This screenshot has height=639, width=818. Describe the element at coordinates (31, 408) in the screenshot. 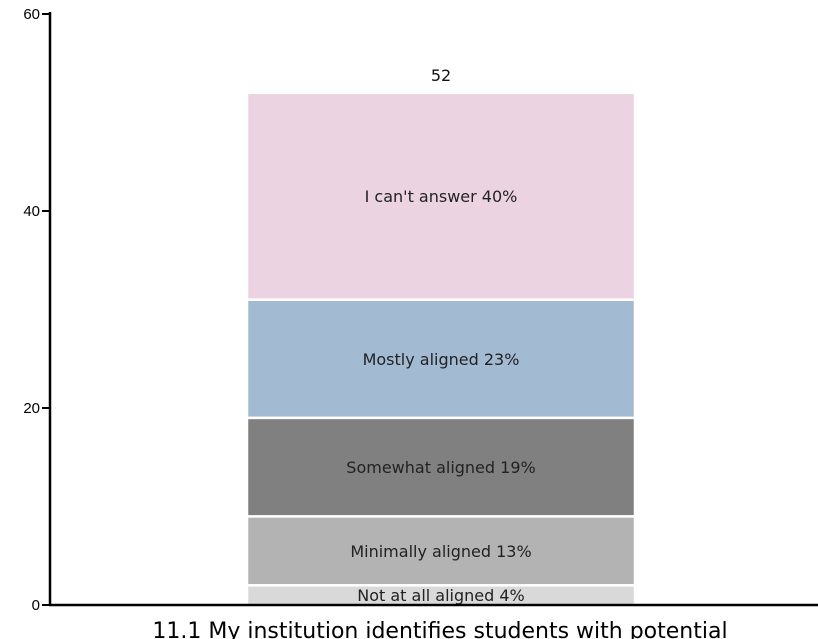

I see `y-tick-label: 20` at that location.